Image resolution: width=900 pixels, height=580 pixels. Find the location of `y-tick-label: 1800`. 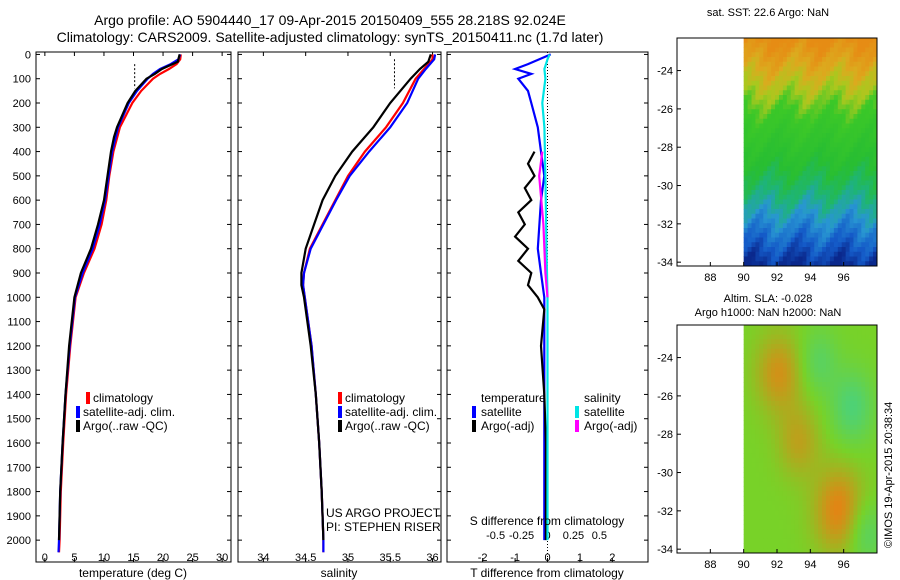

y-tick-label: 1800 is located at coordinates (19, 493).